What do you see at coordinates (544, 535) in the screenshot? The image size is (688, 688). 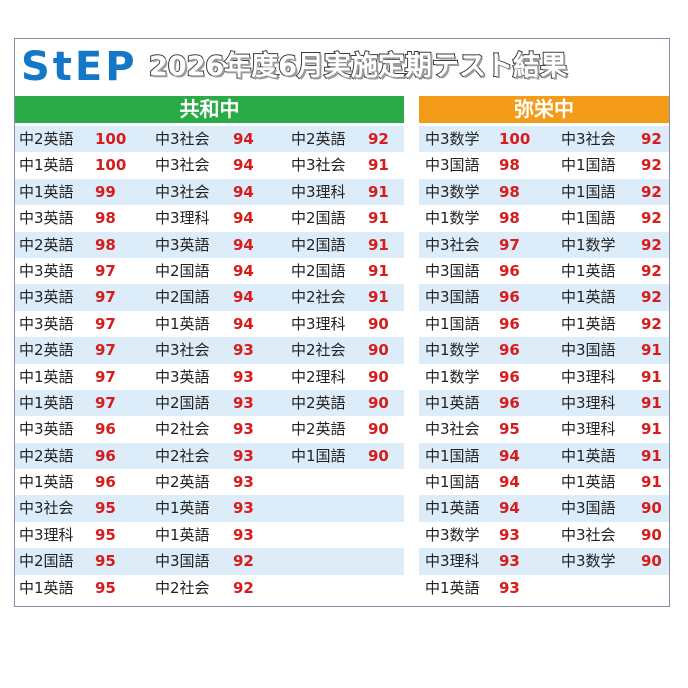 I see `table-row: 中3数学 93 中3社会 90` at bounding box center [544, 535].